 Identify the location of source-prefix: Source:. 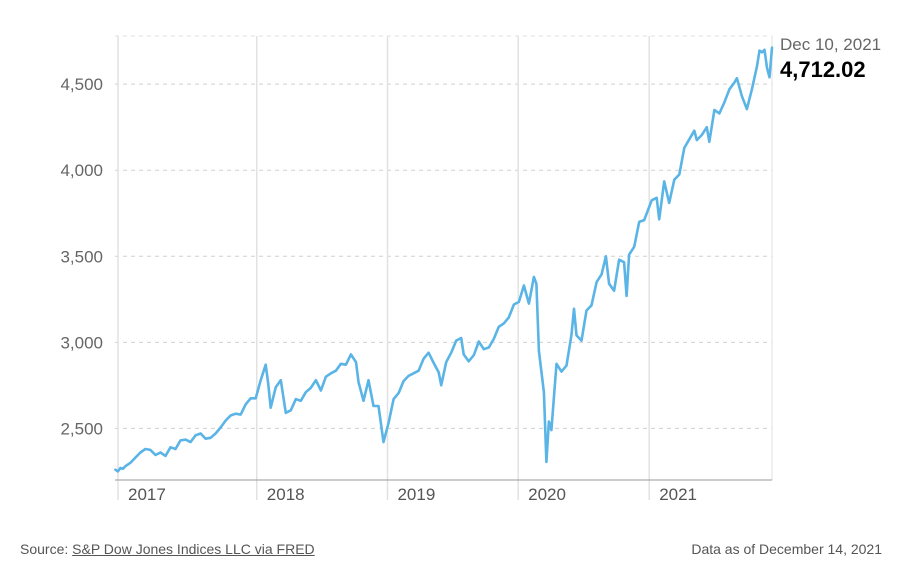
(46, 549).